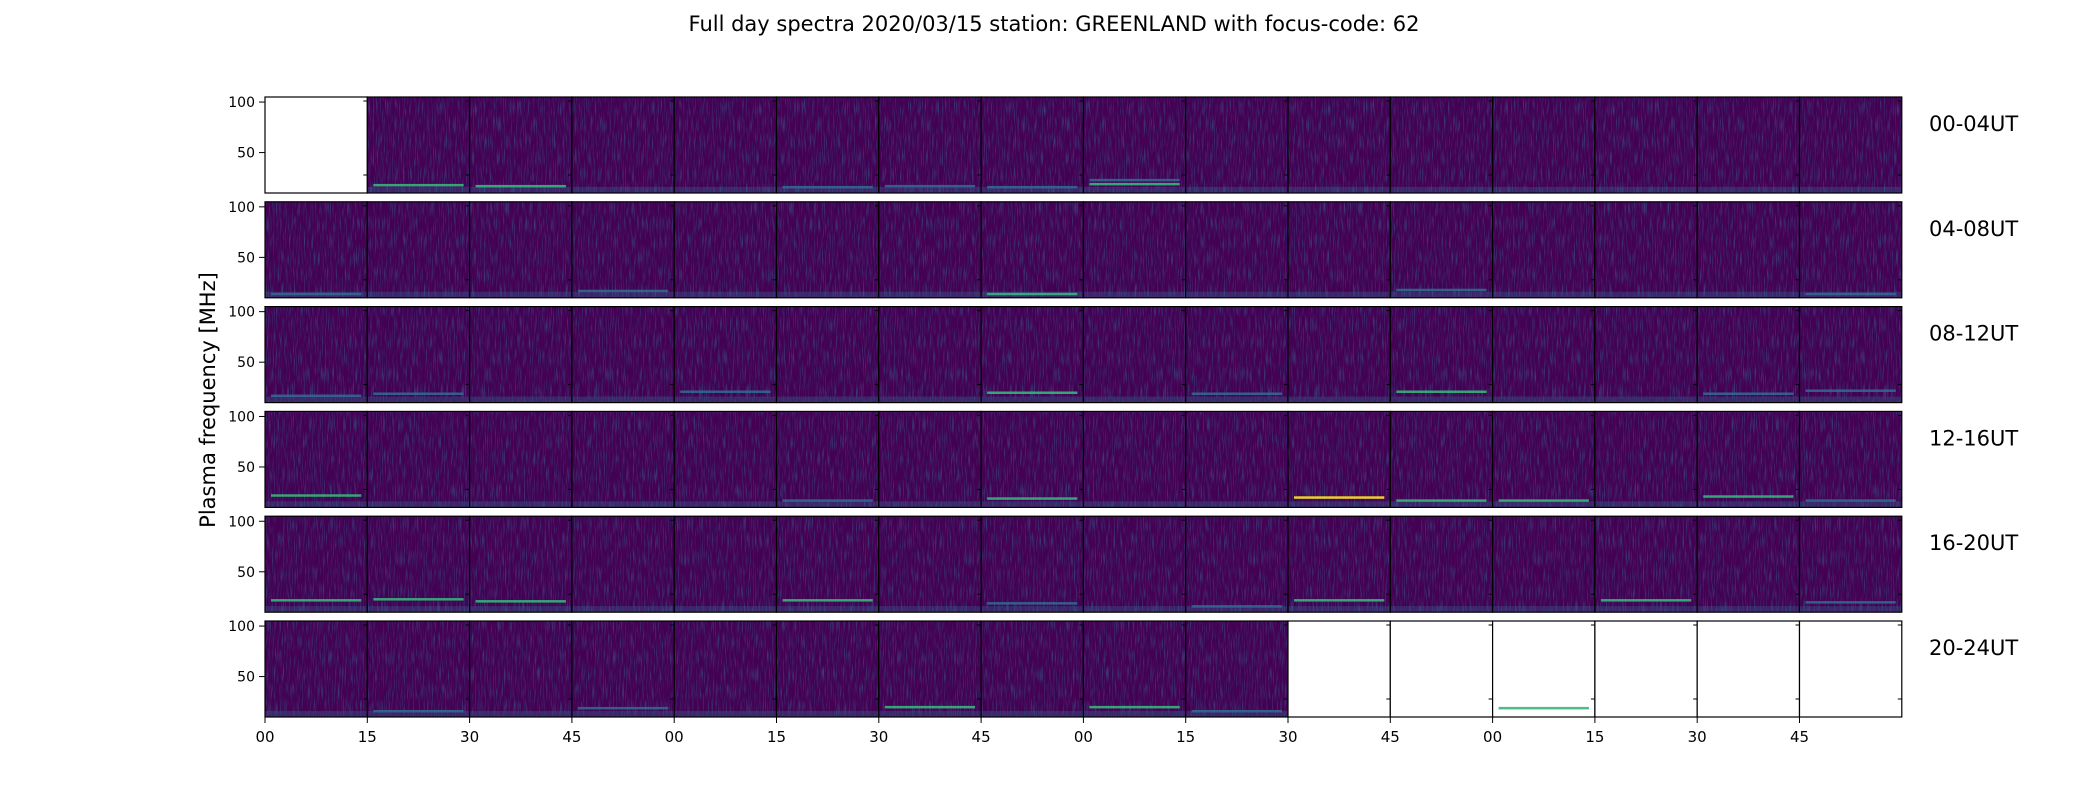  What do you see at coordinates (241, 103) in the screenshot?
I see `y-tick-label: 100` at bounding box center [241, 103].